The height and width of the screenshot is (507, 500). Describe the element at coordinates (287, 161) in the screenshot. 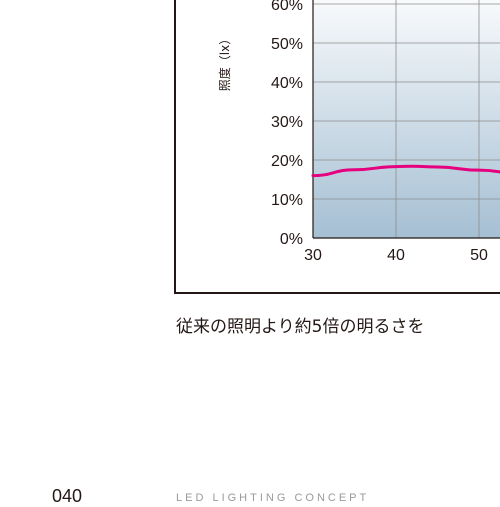

I see `y-tick-label: 20%` at that location.